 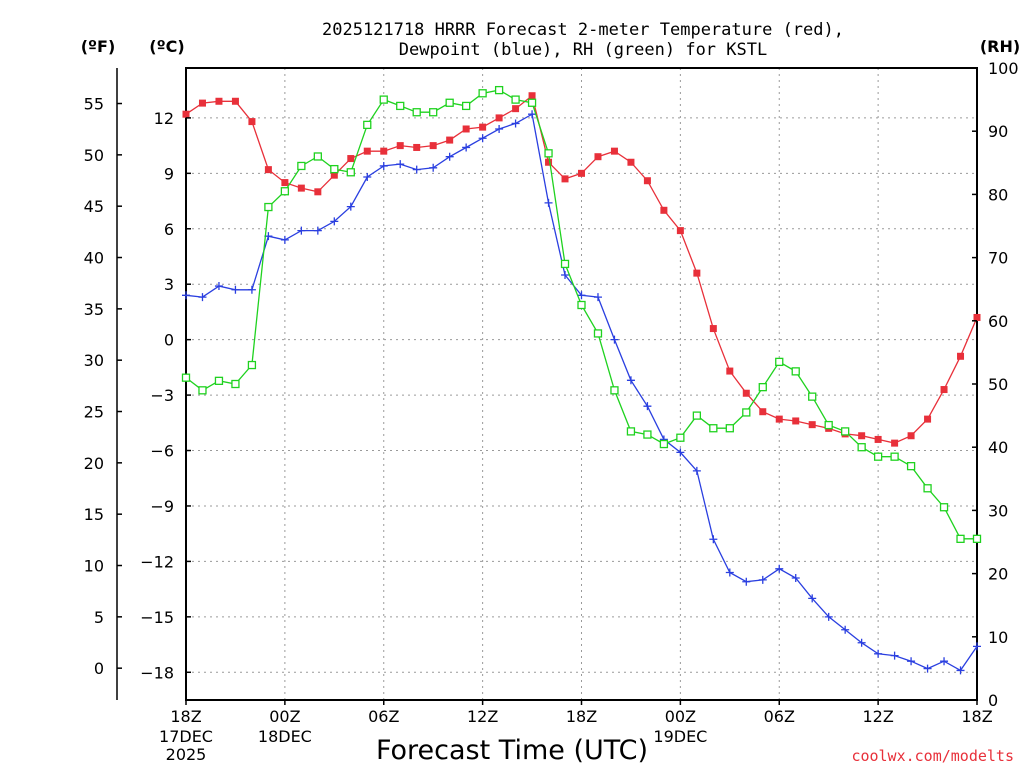 What do you see at coordinates (680, 736) in the screenshot?
I see `x-tick-date-label: 19DEC` at bounding box center [680, 736].